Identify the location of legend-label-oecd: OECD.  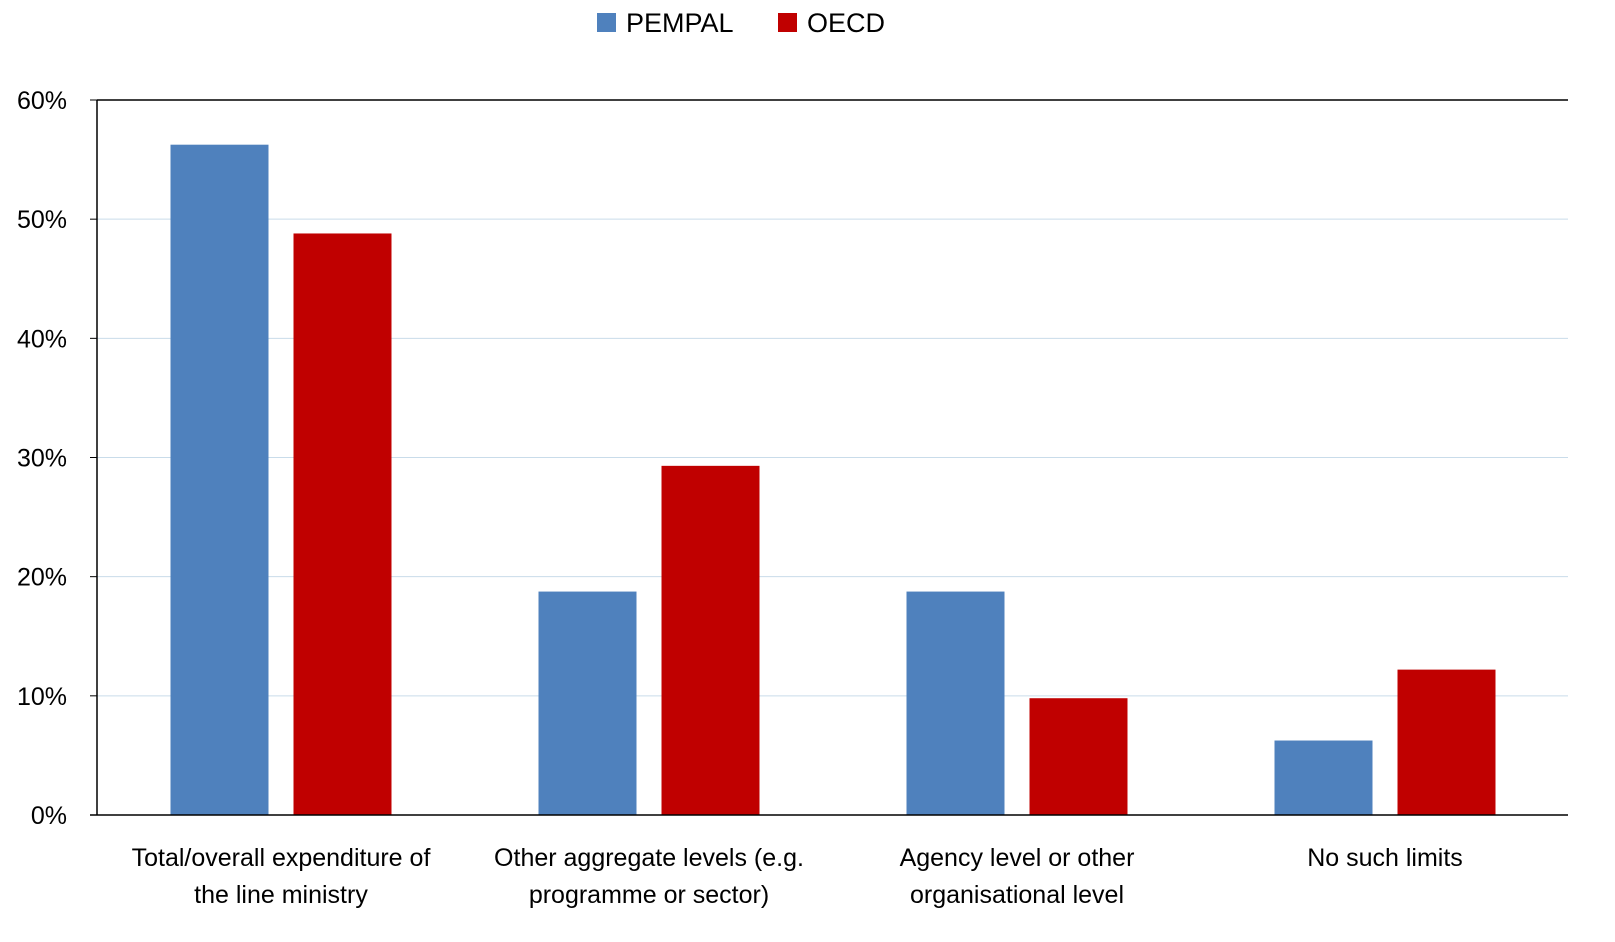
(846, 23).